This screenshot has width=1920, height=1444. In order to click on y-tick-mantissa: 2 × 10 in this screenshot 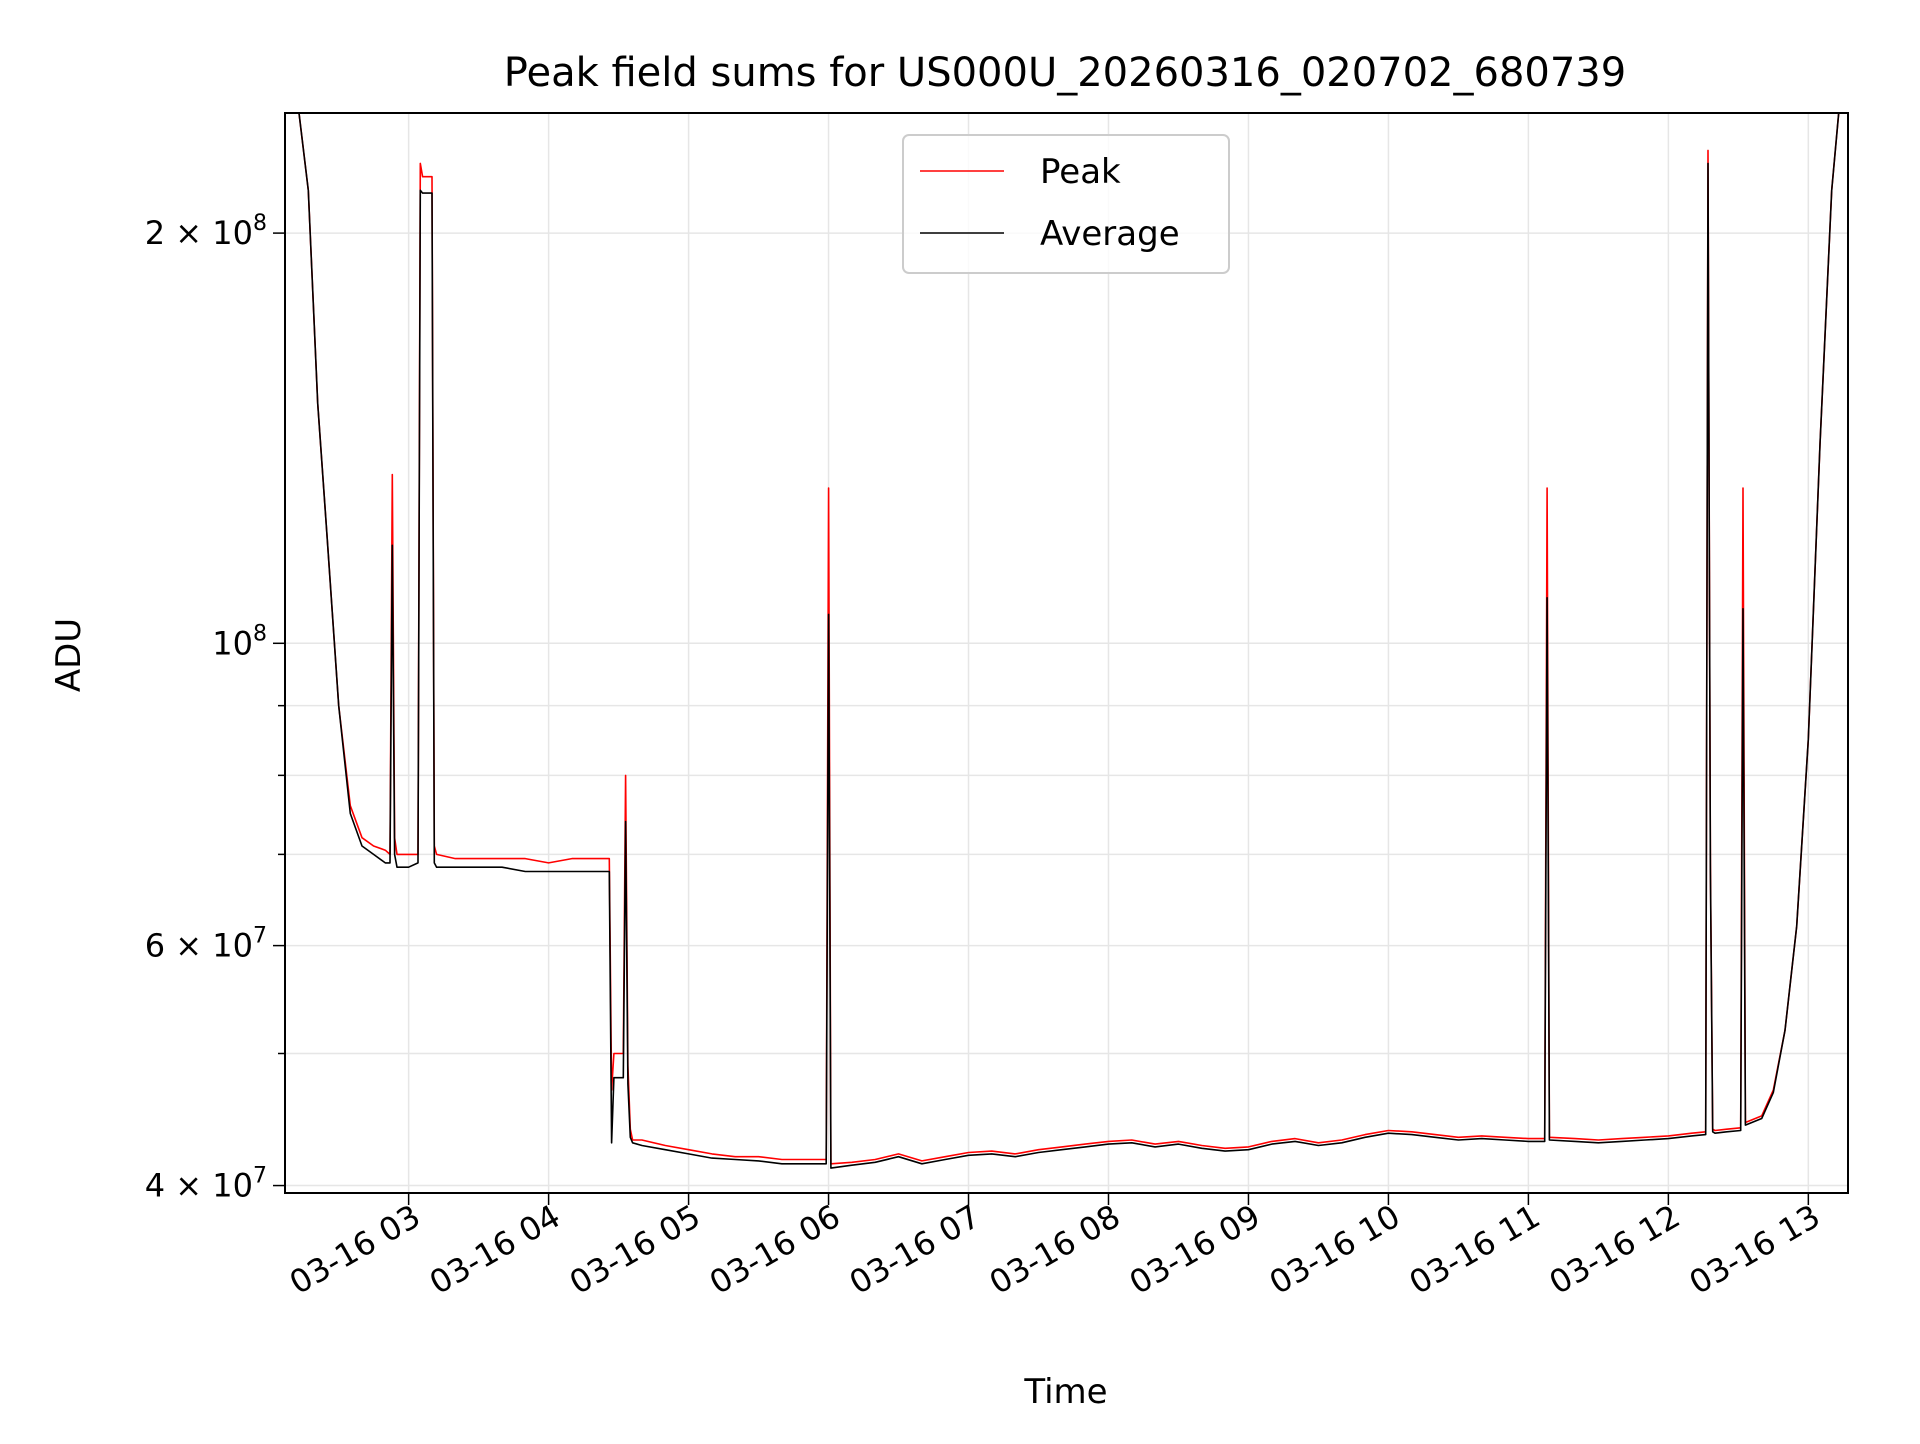, I will do `click(199, 233)`.